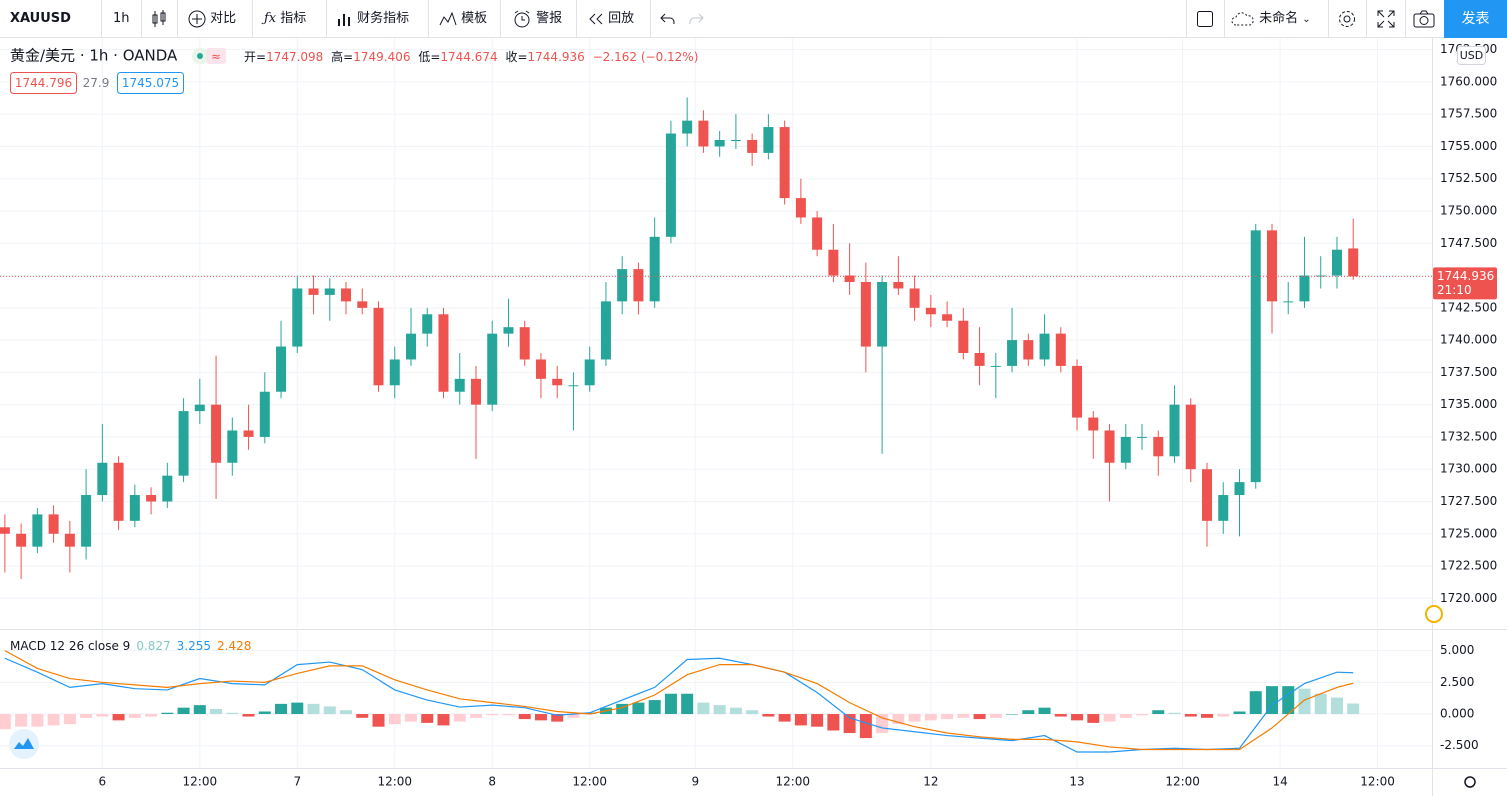 Image resolution: width=1507 pixels, height=796 pixels. Describe the element at coordinates (150, 83) in the screenshot. I see `ask-box` at that location.